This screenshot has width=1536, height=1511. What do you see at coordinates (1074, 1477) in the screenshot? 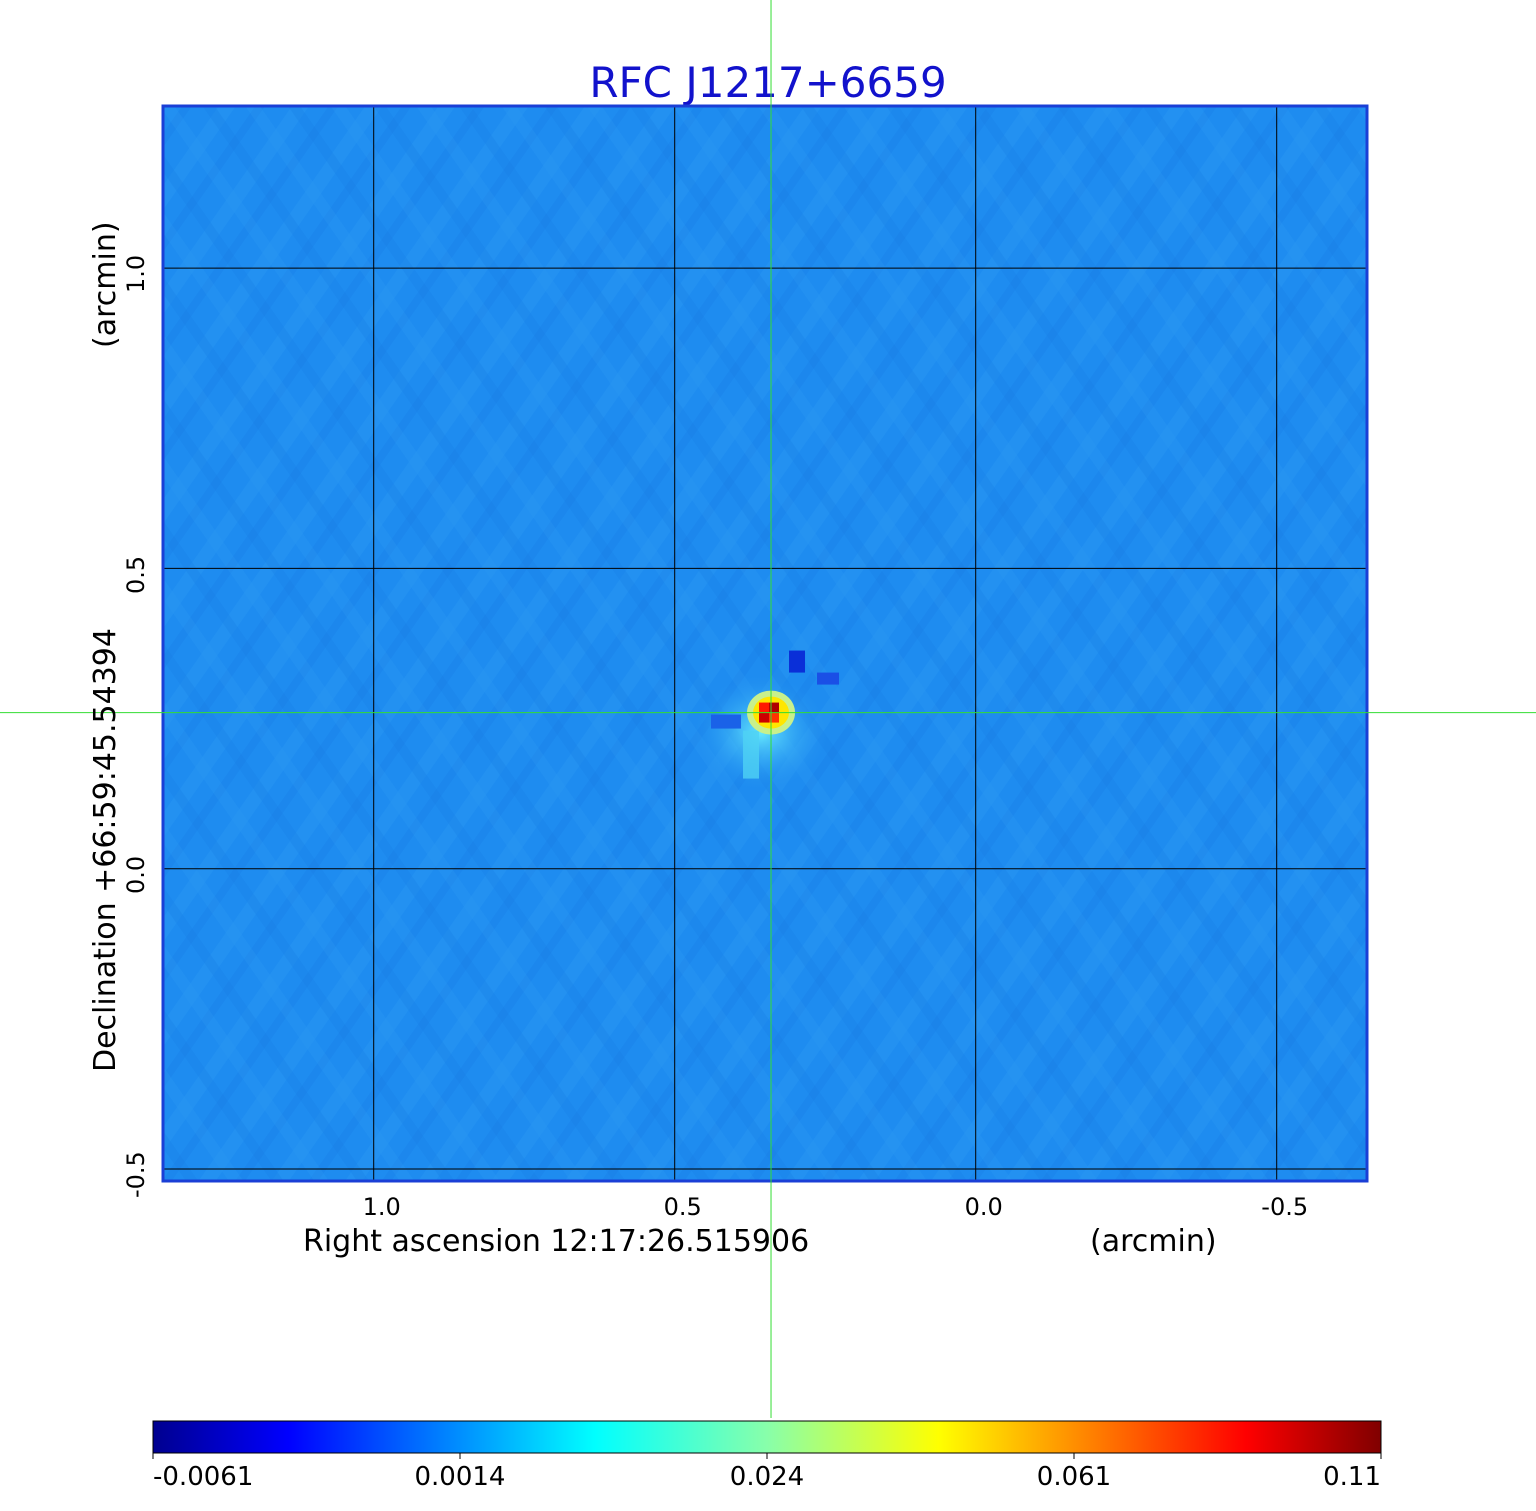
I see `colorbar-tick-label: 0.061` at bounding box center [1074, 1477].